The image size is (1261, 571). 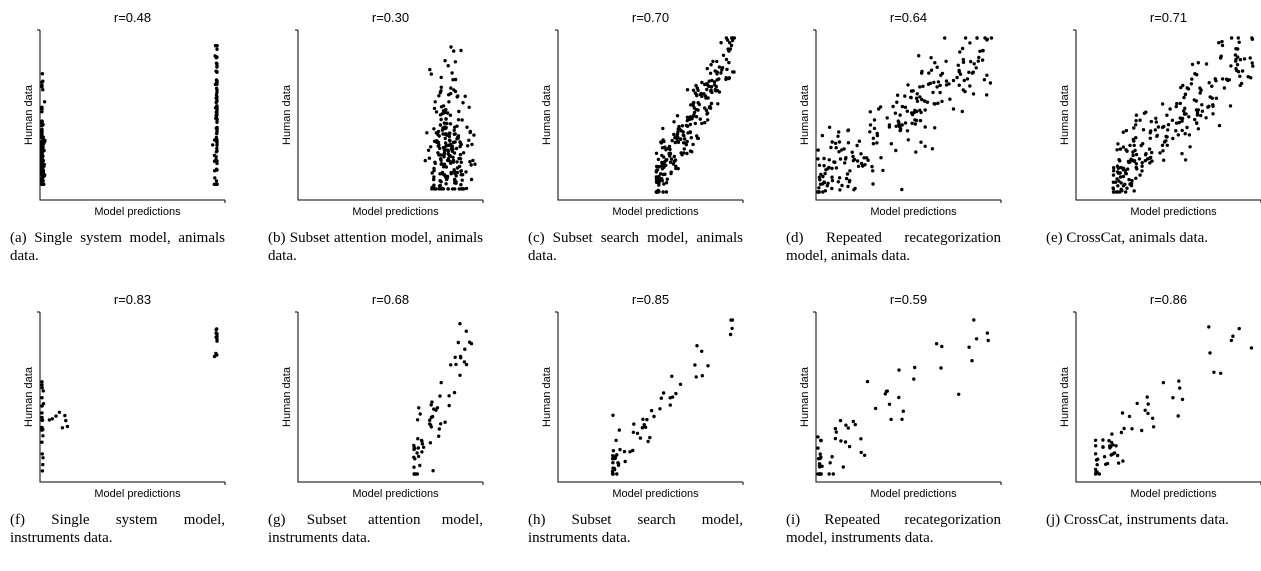 I want to click on scatter-plot-a: r=0.48 Model predictions Human data, so click(x=124, y=114).